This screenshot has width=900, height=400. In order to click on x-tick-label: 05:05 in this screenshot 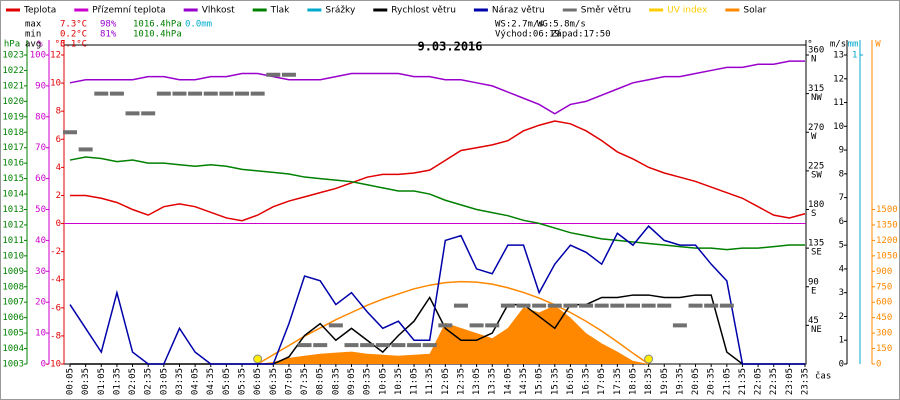, I will do `click(227, 381)`.